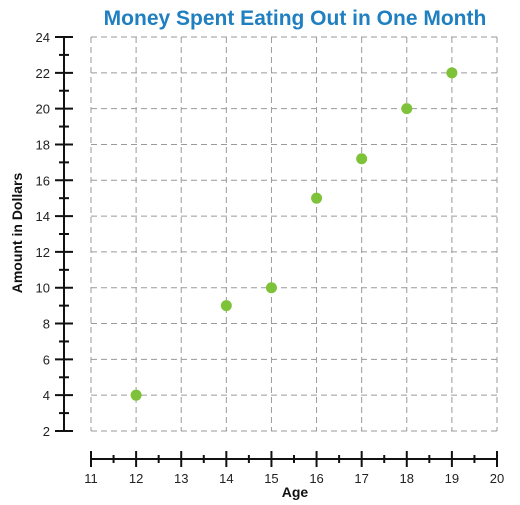  Describe the element at coordinates (316, 478) in the screenshot. I see `x-tick-label: 16` at that location.